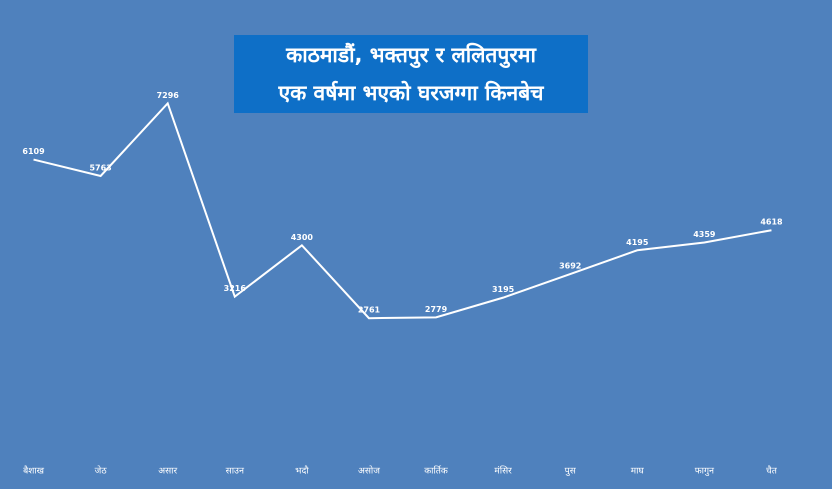 Image resolution: width=832 pixels, height=489 pixels. Describe the element at coordinates (167, 472) in the screenshot. I see `x-tick-label: असार` at that location.